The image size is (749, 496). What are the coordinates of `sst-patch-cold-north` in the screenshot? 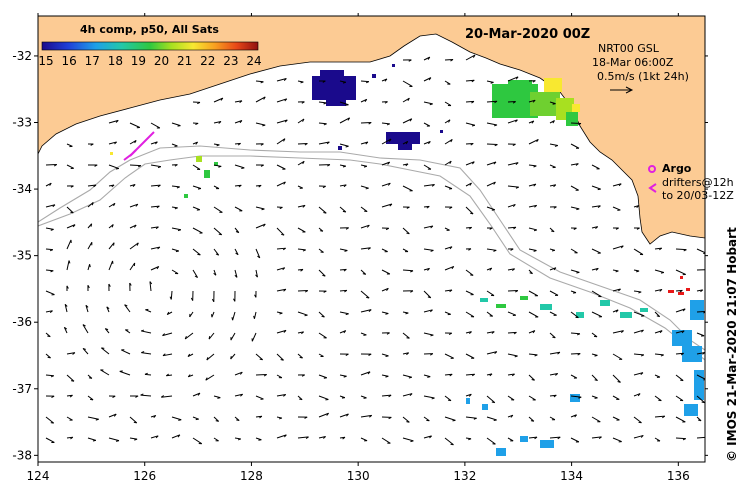 It's located at (353, 85).